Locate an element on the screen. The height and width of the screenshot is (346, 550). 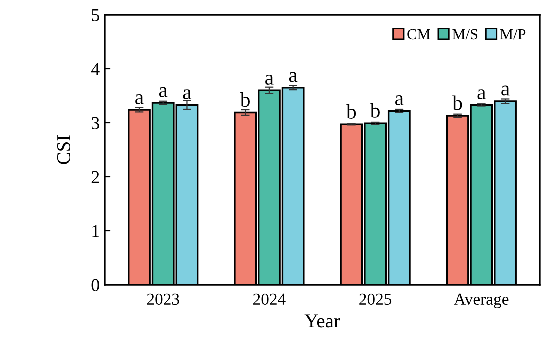
legend-label: M/P is located at coordinates (513, 34).